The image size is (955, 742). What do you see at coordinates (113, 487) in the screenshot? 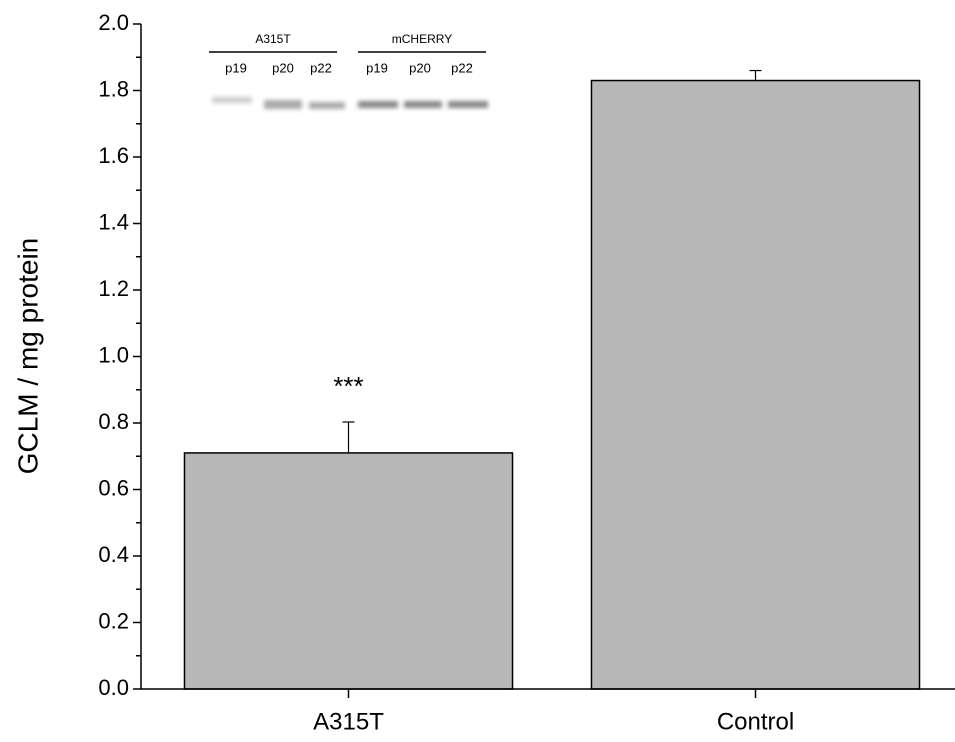
I see `y-tick-label: 0.6` at bounding box center [113, 487].